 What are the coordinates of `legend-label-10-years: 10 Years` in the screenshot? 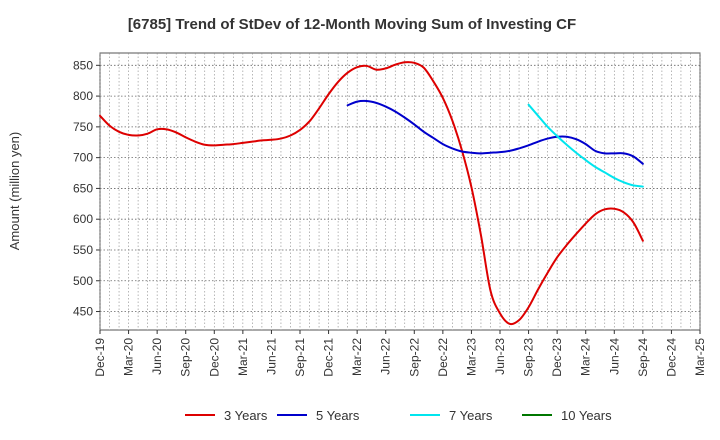 It's located at (586, 415).